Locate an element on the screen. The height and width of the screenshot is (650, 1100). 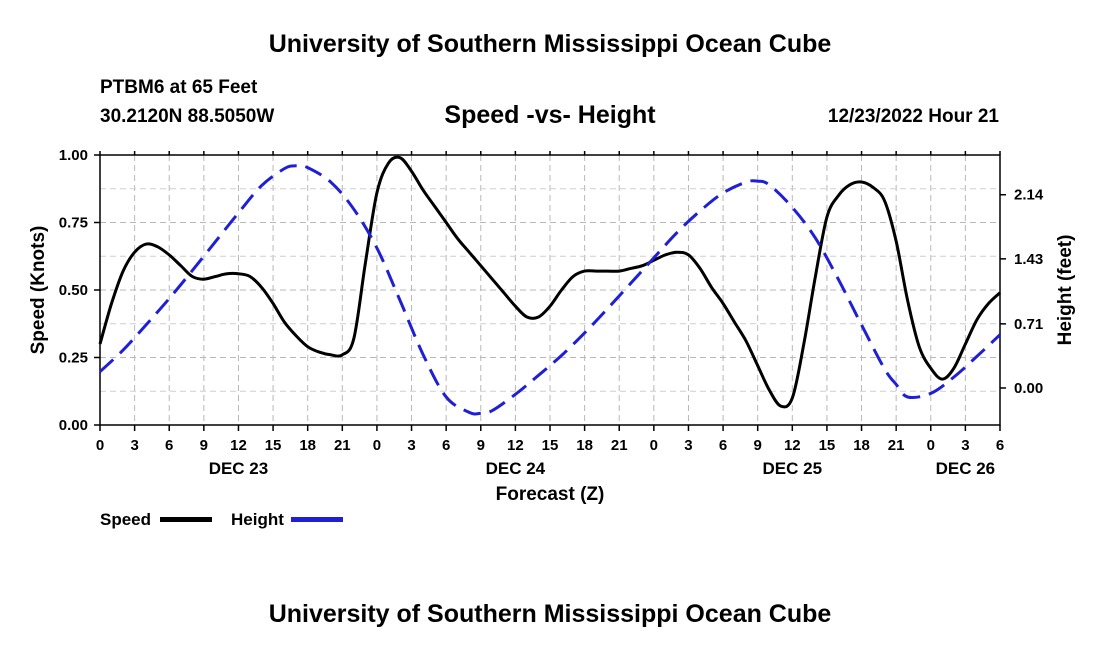
date-label: DEC 25 is located at coordinates (793, 468).